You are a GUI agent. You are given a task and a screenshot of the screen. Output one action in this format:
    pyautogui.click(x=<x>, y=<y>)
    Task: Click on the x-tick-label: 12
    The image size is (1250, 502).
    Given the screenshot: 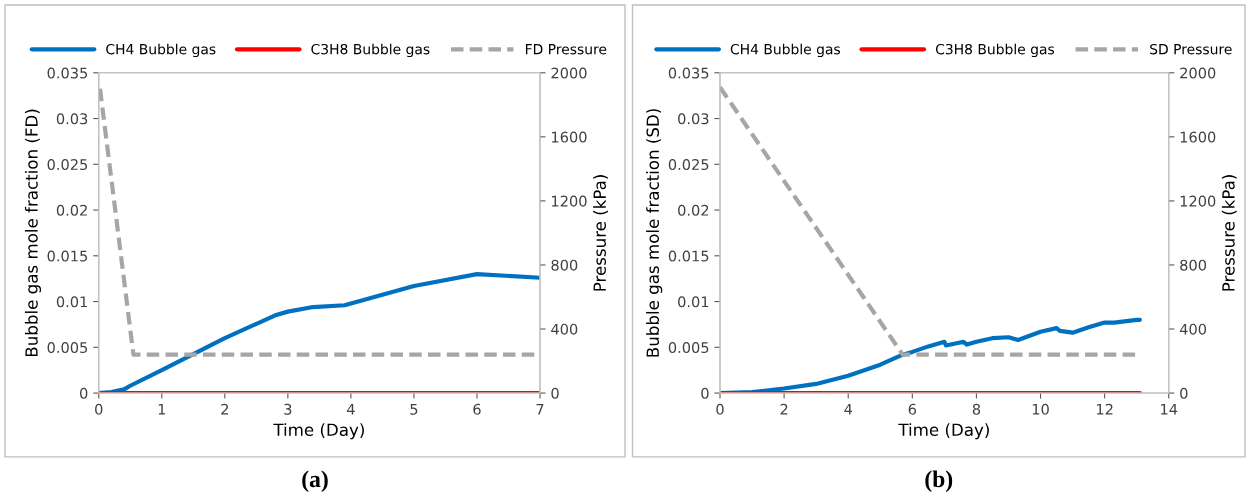 What is the action you would take?
    pyautogui.click(x=1104, y=409)
    